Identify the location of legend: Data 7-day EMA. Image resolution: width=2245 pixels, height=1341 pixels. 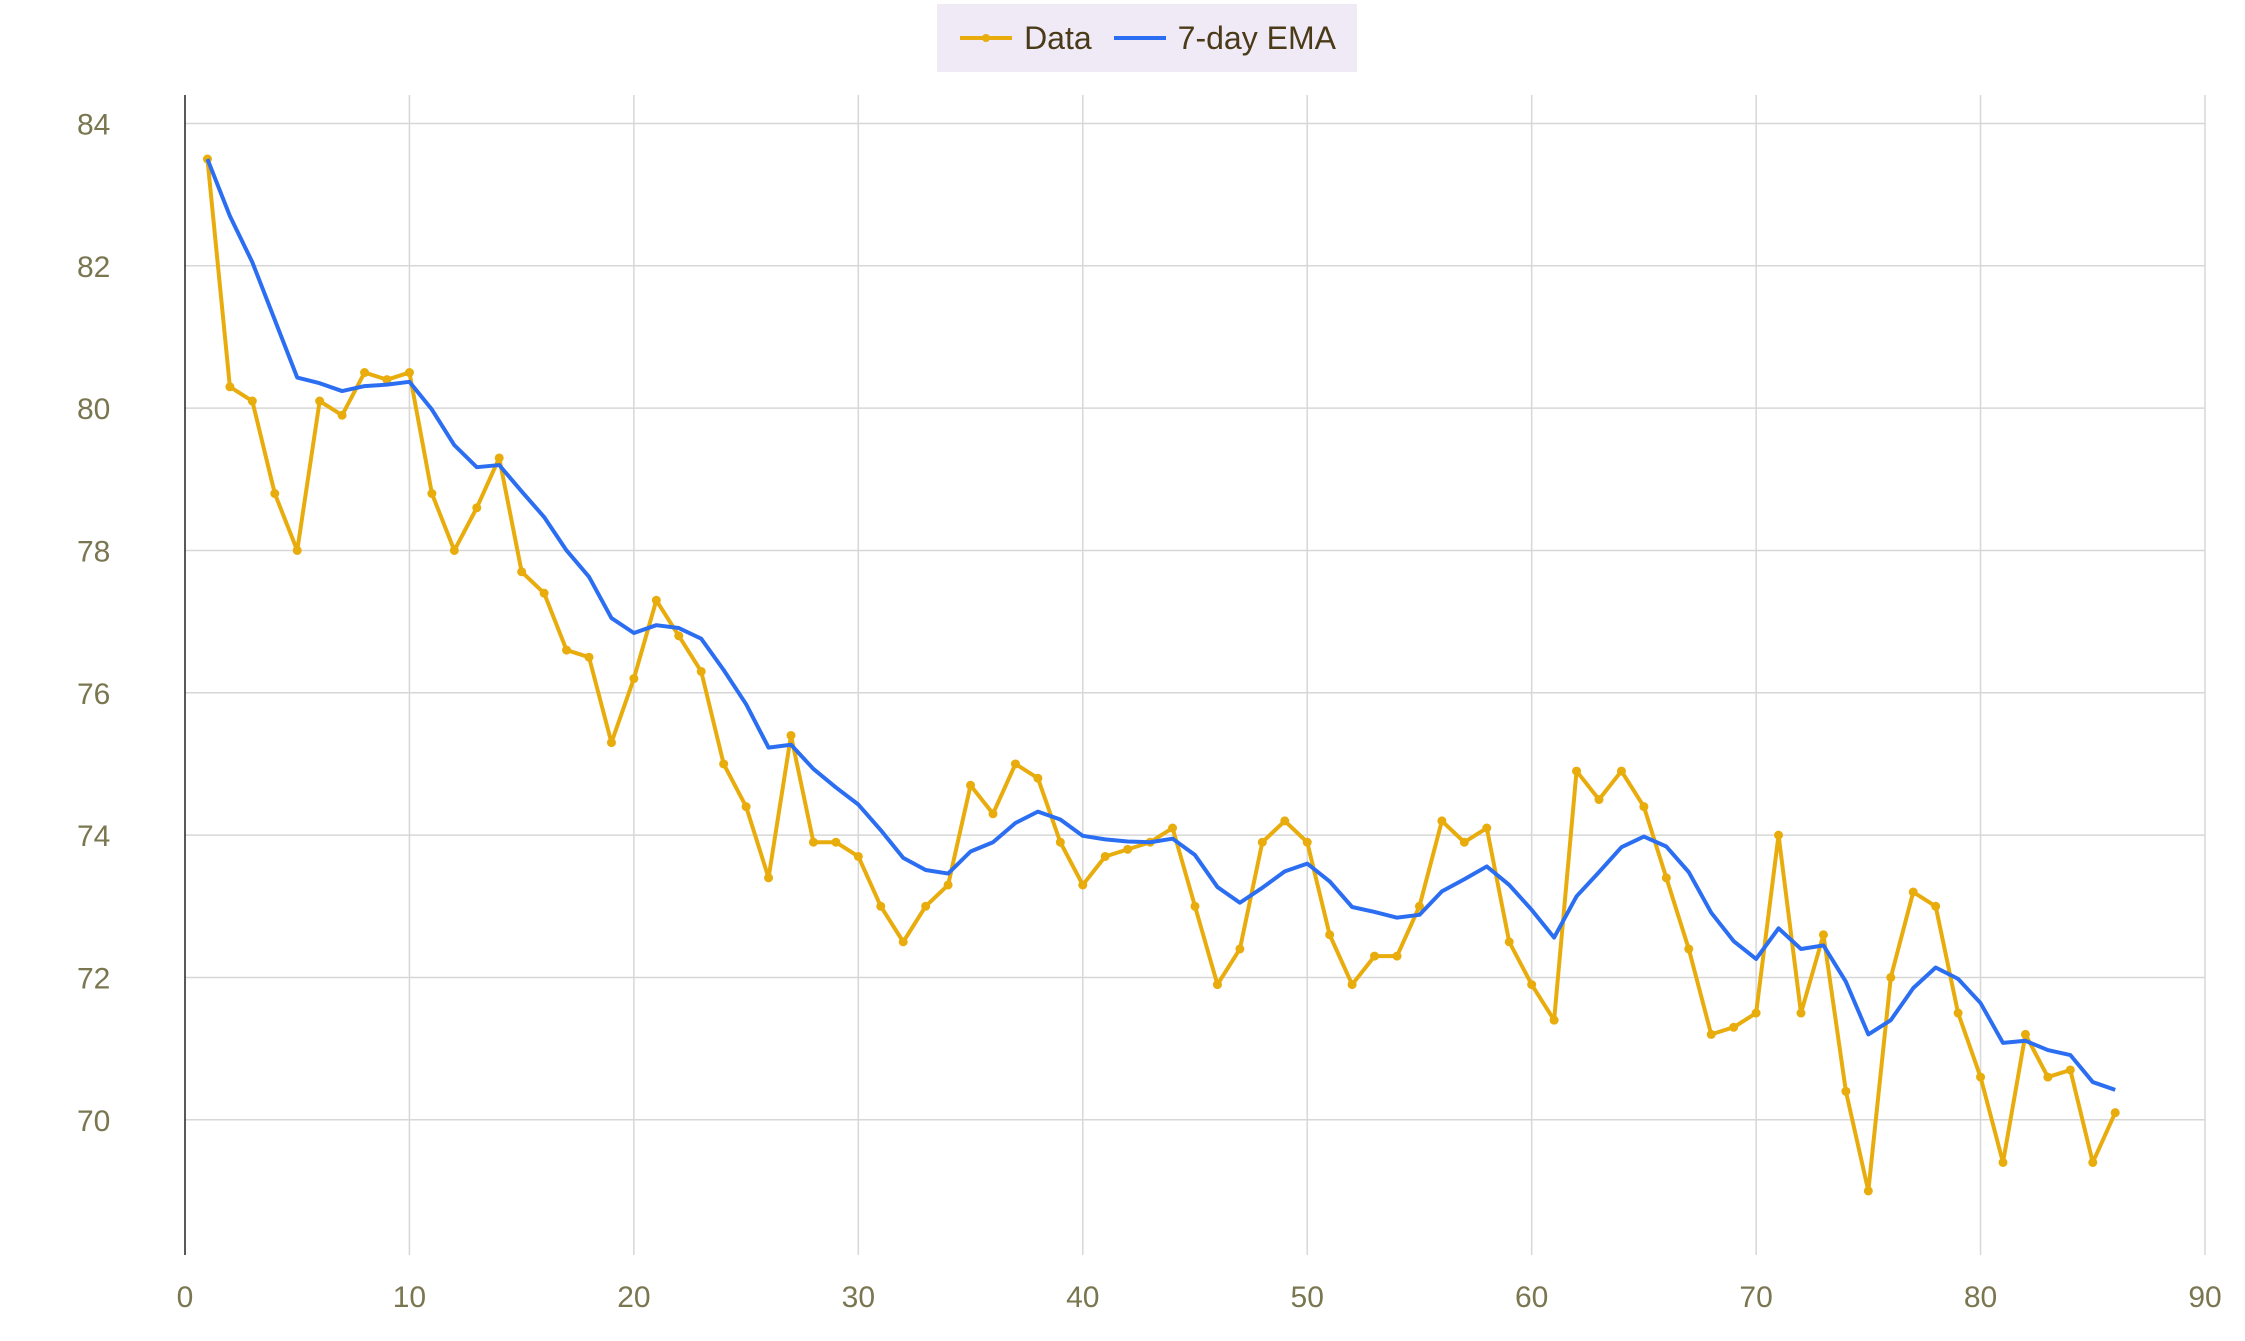
(1147, 38).